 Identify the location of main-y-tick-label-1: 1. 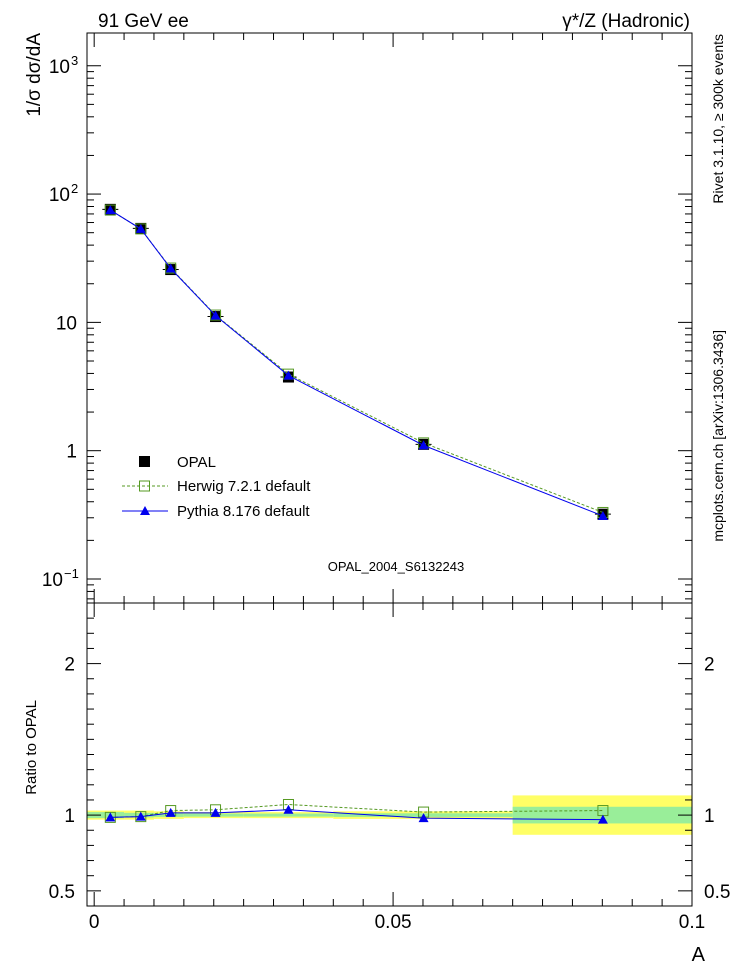
(71, 452).